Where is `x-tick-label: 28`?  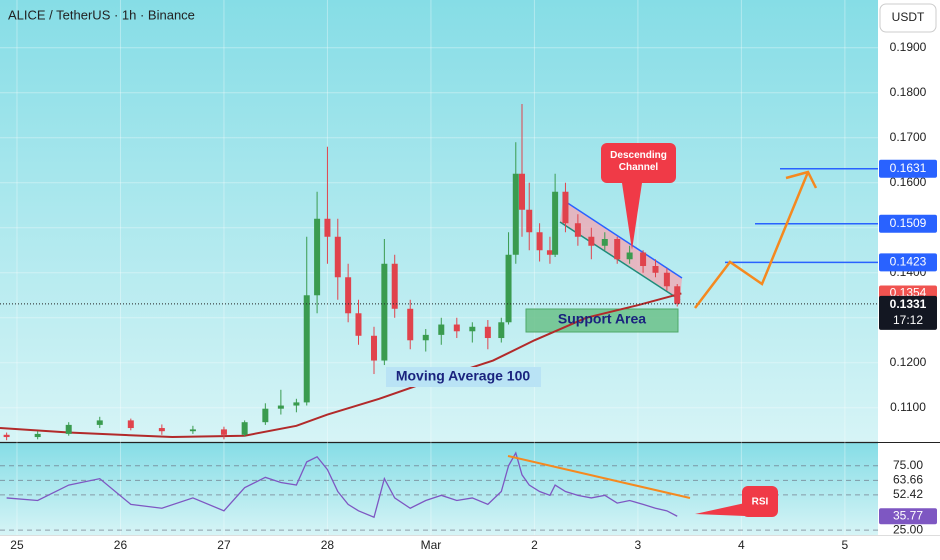
x-tick-label: 28 is located at coordinates (328, 545).